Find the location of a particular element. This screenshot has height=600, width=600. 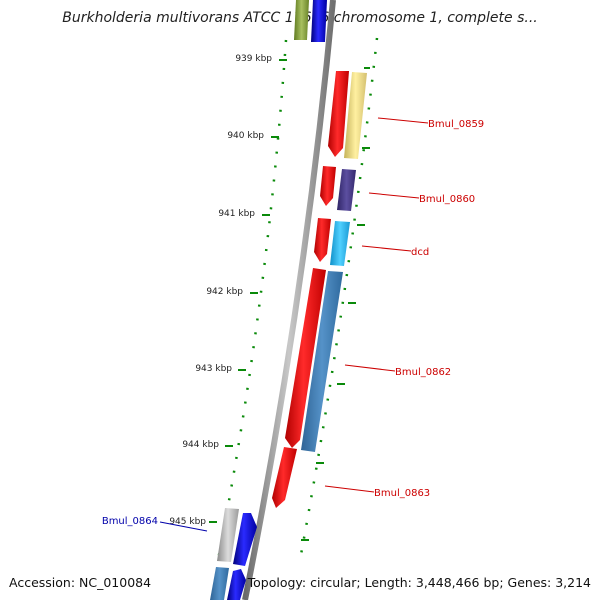

gene-feature-blue-top is located at coordinates (319, 21).